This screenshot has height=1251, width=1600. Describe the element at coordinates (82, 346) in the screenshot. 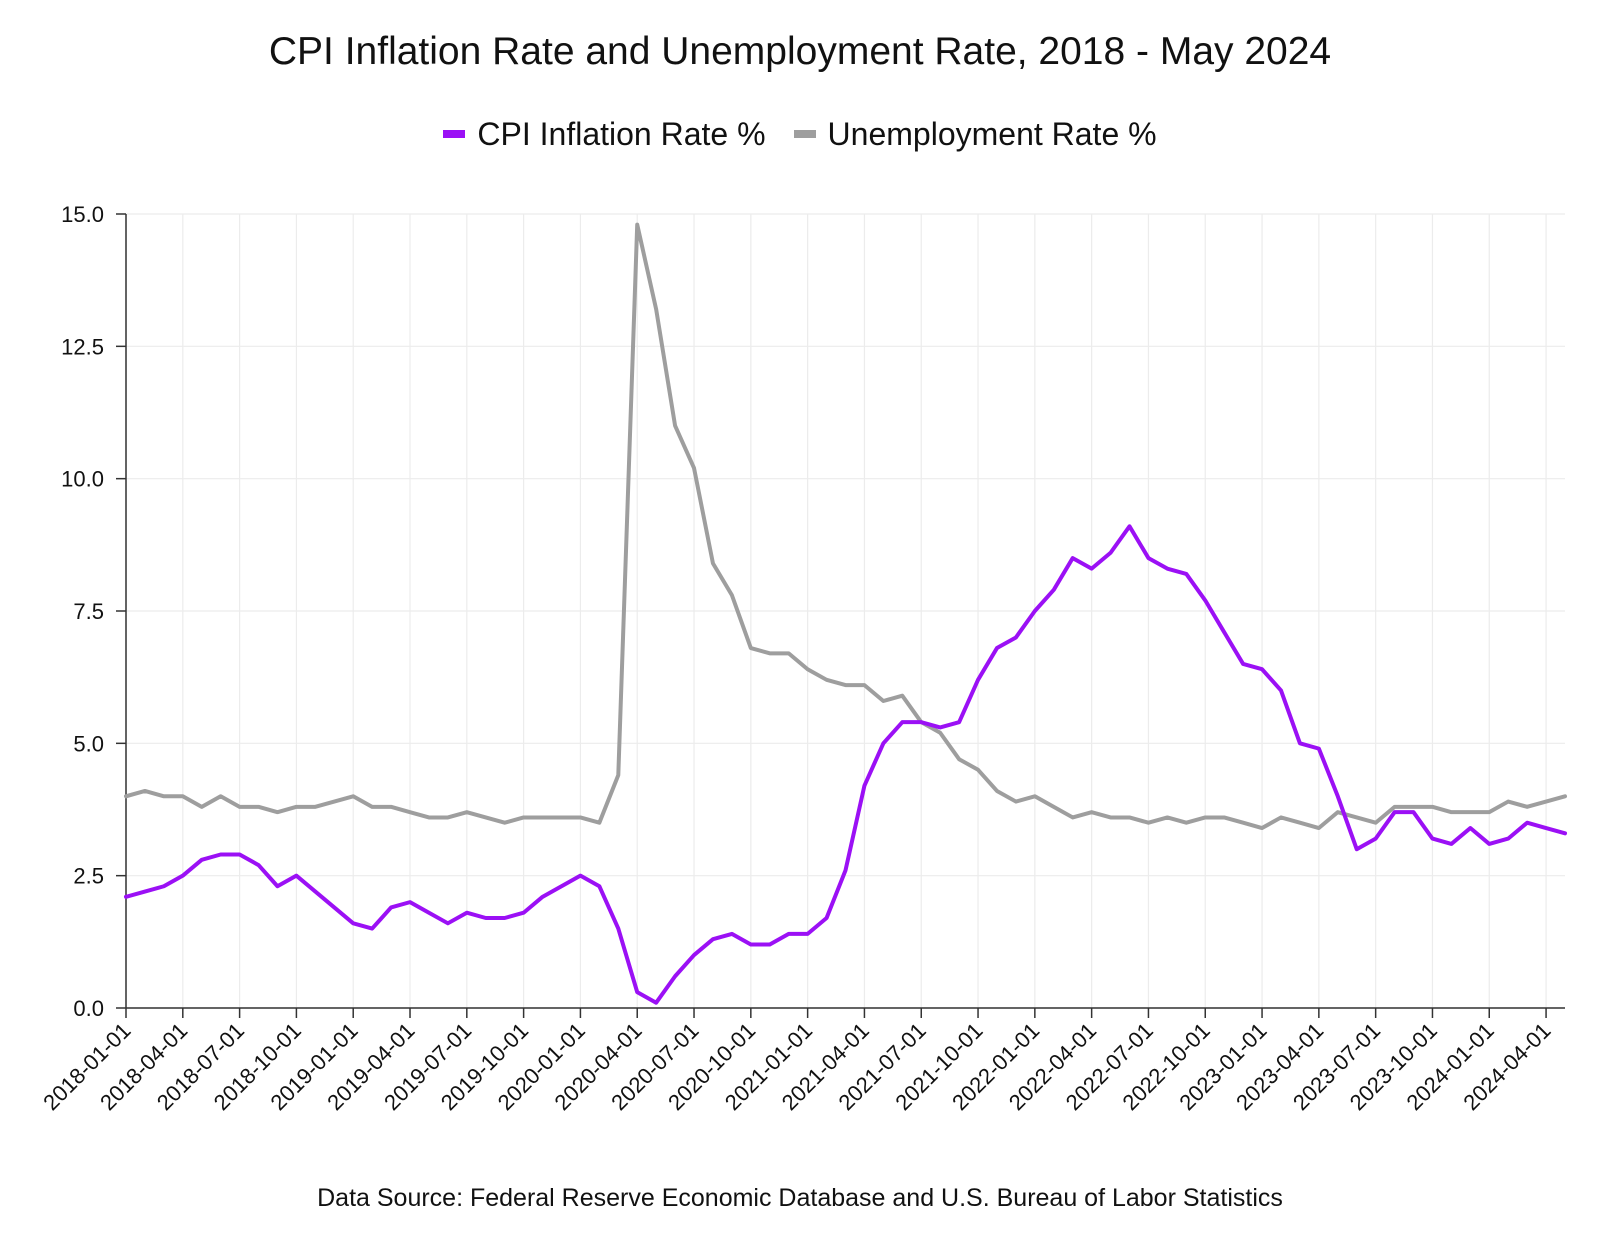

I see `y-tick-label: 12.5` at that location.